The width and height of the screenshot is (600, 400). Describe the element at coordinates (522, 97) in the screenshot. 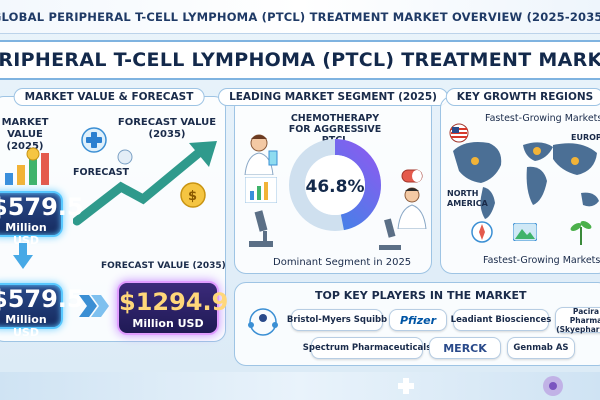

I see `regions-panel-title: KEY GROWTH REGIONS` at that location.